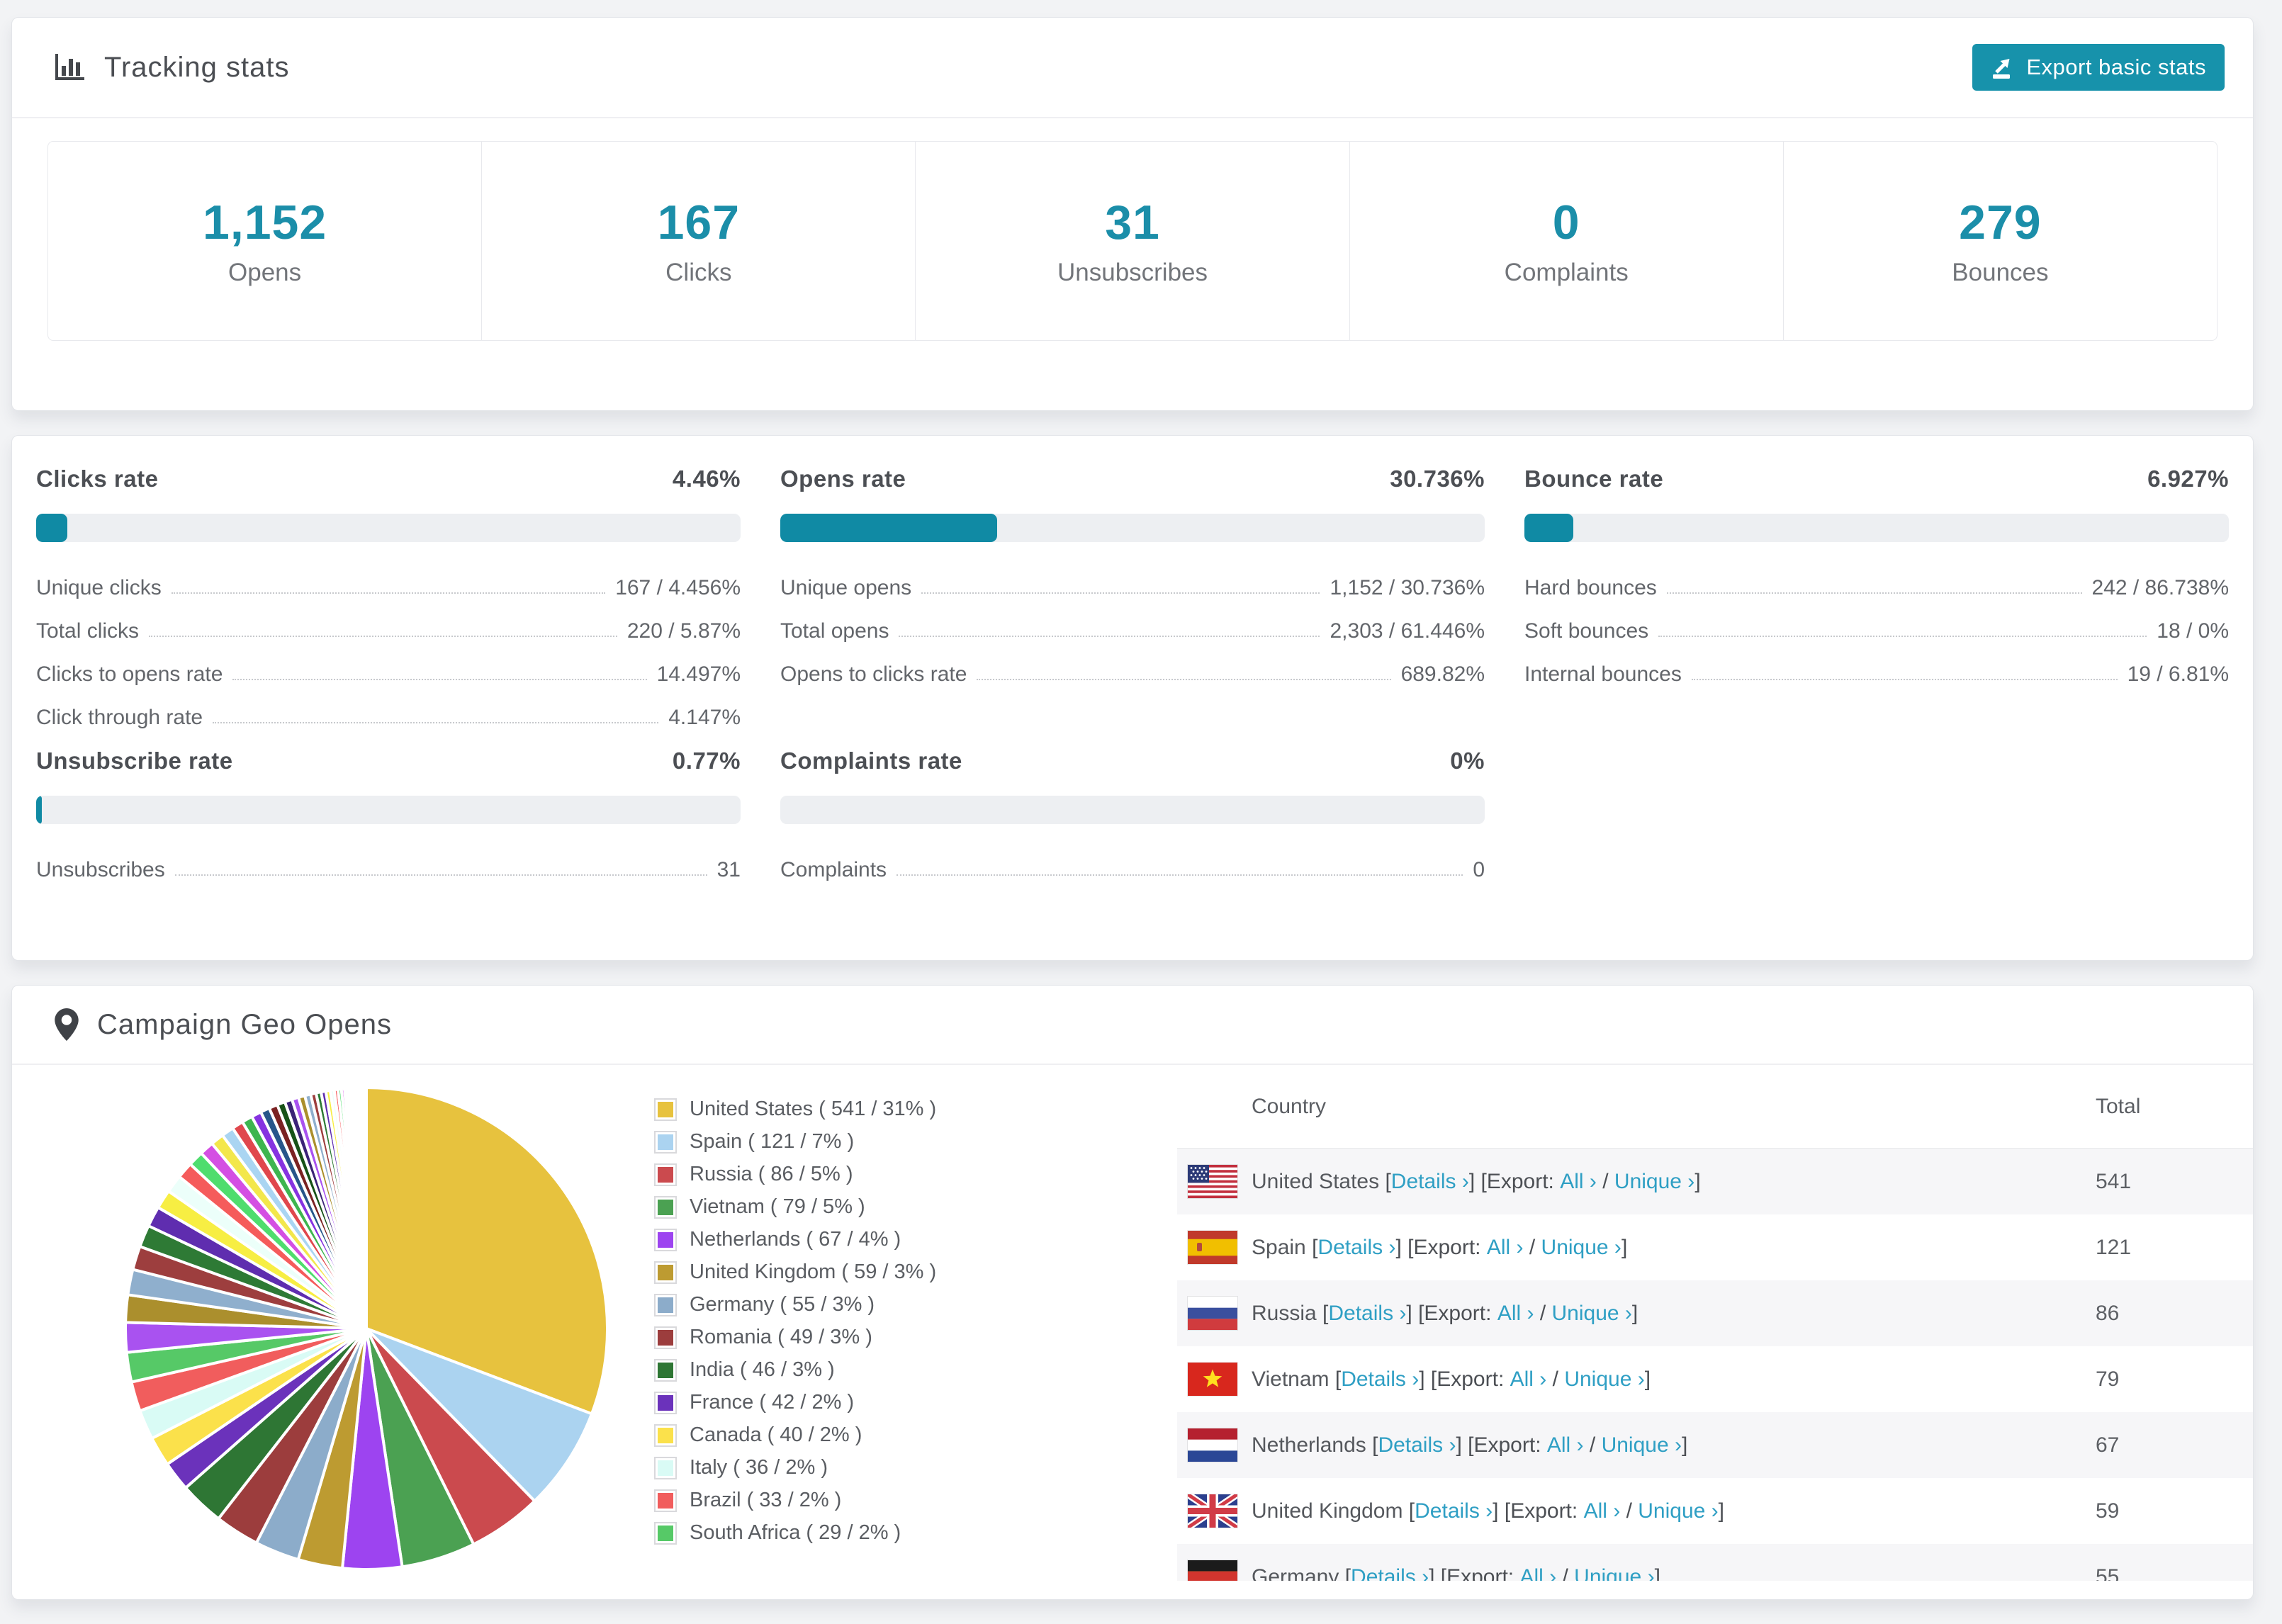 Image resolution: width=2282 pixels, height=1624 pixels. I want to click on legend-label: France ( 42 / 2% ), so click(772, 1402).